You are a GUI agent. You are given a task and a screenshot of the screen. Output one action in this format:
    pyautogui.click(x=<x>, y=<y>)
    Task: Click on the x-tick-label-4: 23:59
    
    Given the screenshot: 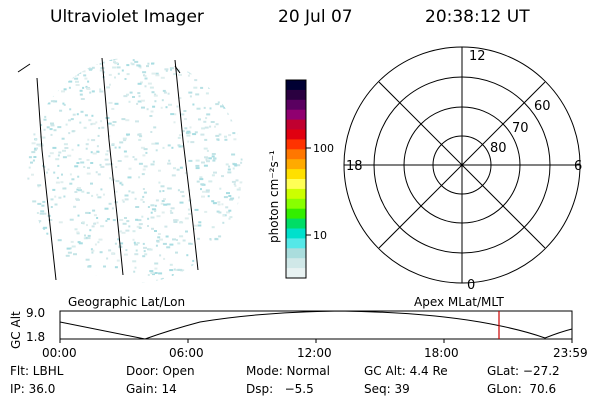 What is the action you would take?
    pyautogui.click(x=570, y=353)
    